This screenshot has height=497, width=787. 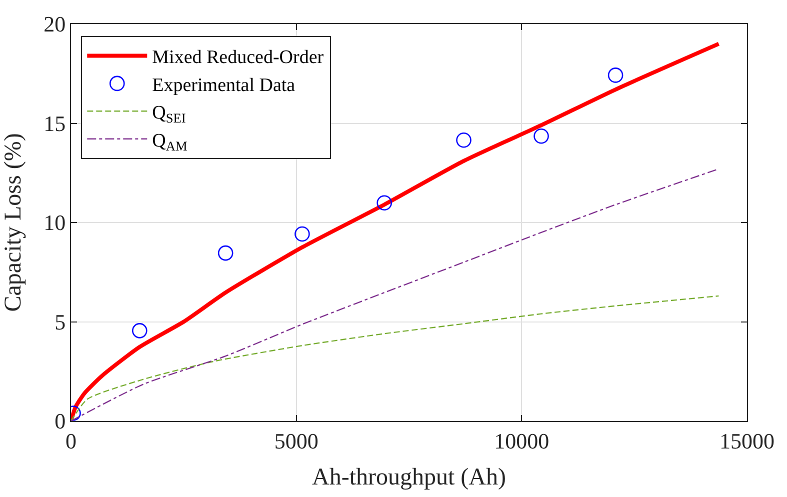 What do you see at coordinates (296, 441) in the screenshot?
I see `x-tick-label: 5000` at bounding box center [296, 441].